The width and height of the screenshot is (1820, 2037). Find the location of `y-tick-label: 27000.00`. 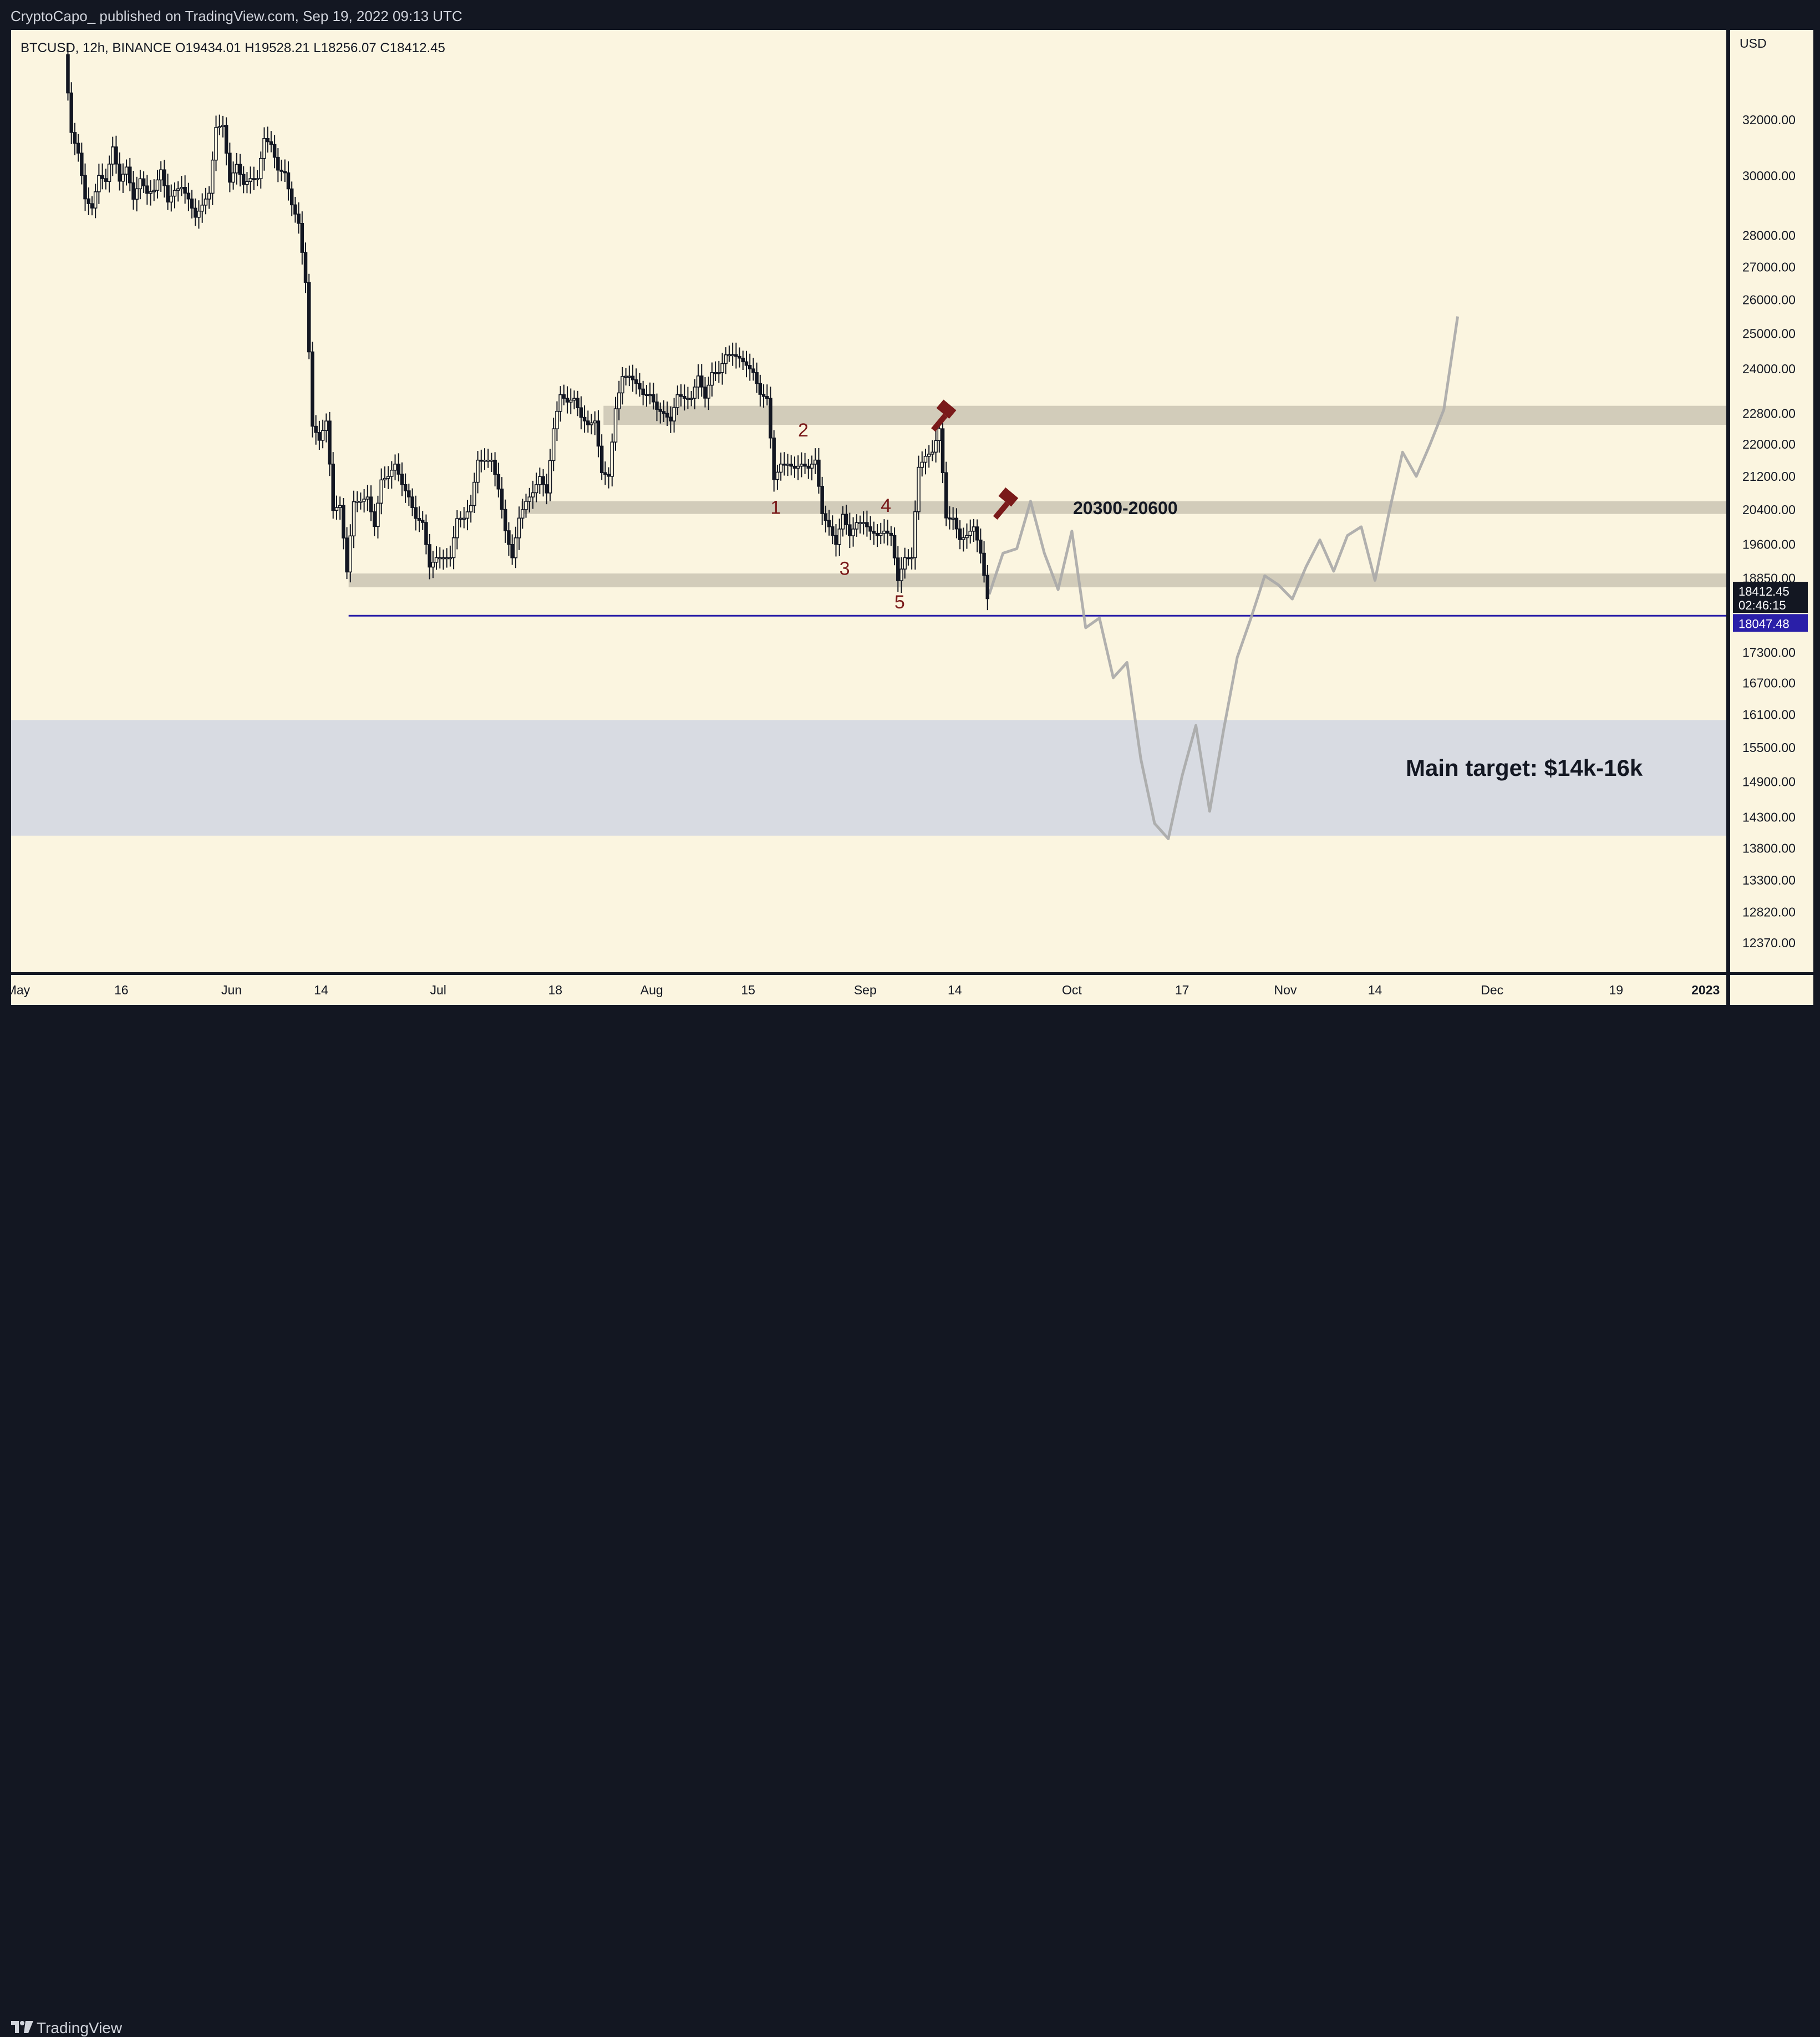

y-tick-label: 27000.00 is located at coordinates (1769, 267).